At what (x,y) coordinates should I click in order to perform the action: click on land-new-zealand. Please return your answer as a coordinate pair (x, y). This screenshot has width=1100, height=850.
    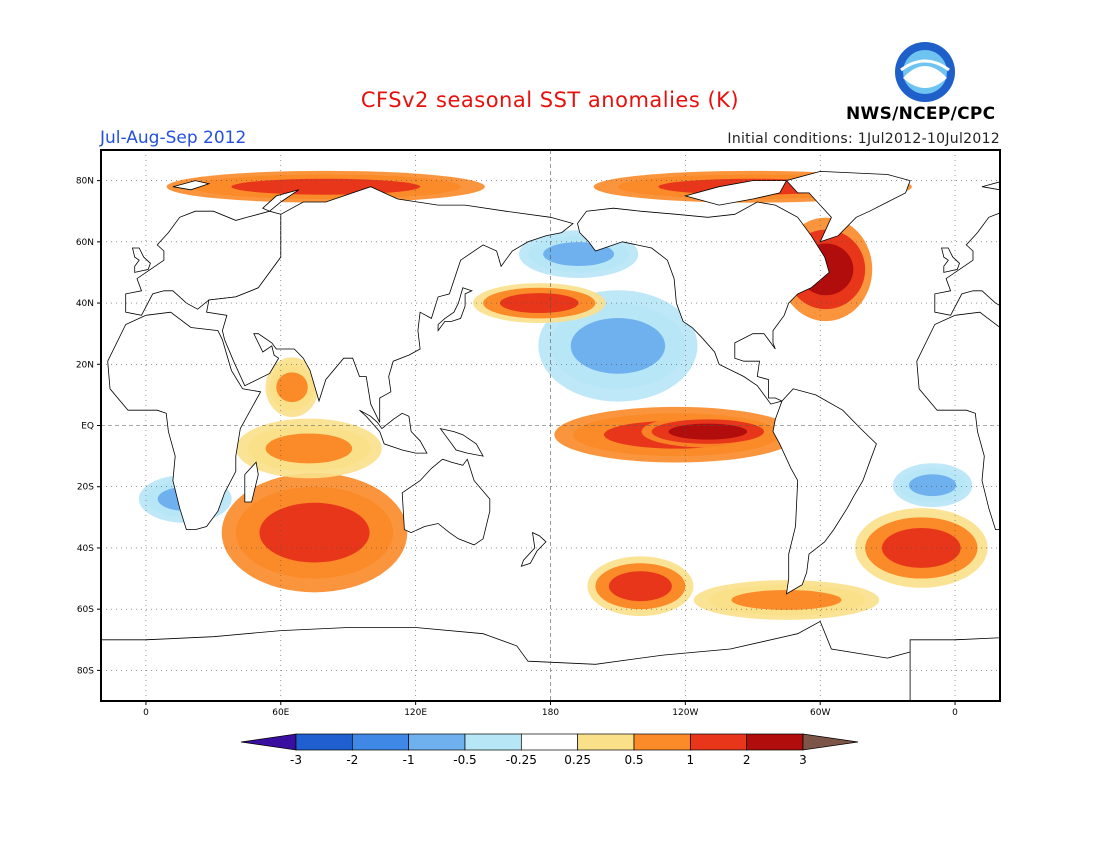
    Looking at the image, I should click on (533, 549).